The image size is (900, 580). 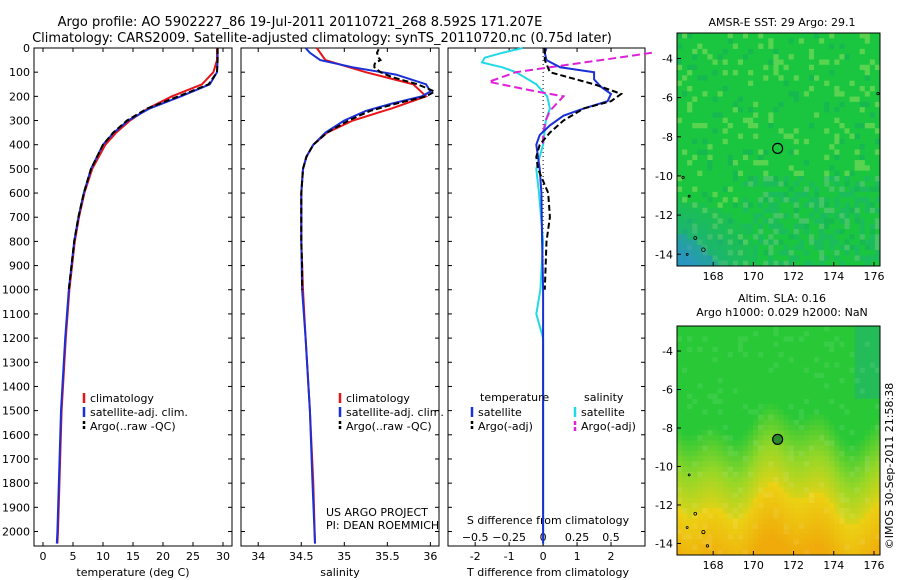 I want to click on diff-t-satellite-line, so click(x=574, y=295).